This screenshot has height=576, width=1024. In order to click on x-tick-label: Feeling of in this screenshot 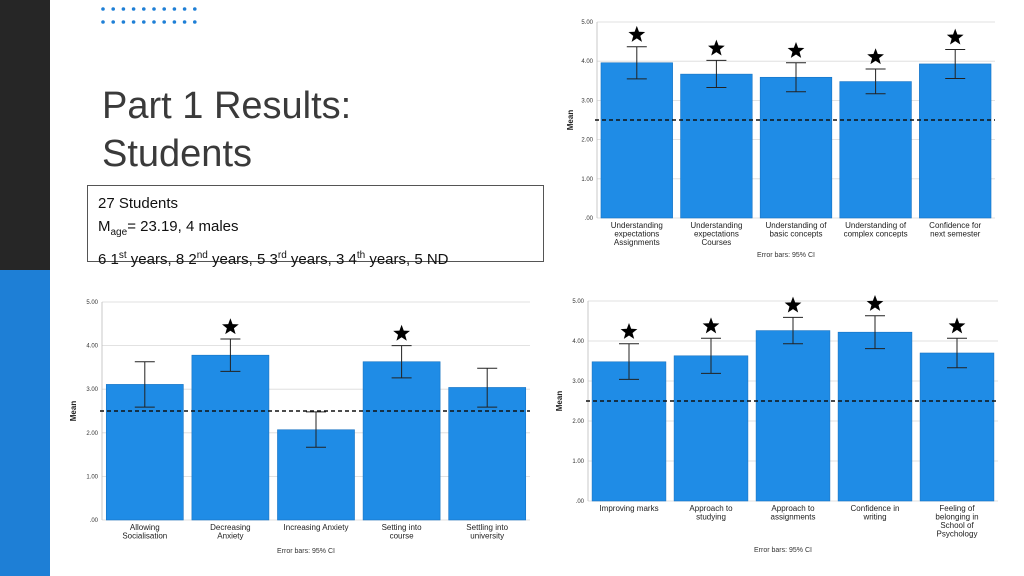, I will do `click(957, 508)`.